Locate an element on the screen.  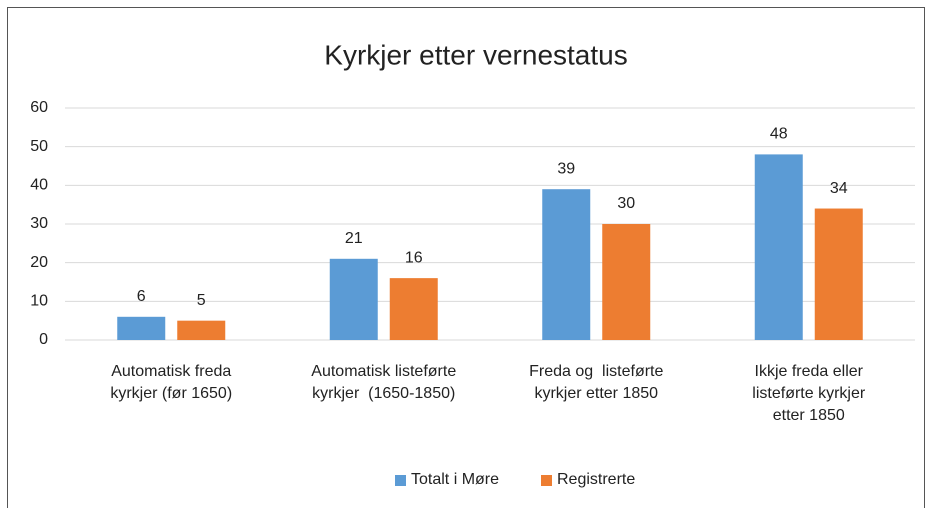
x-tick-label: Ikkje freda eller is located at coordinates (809, 371).